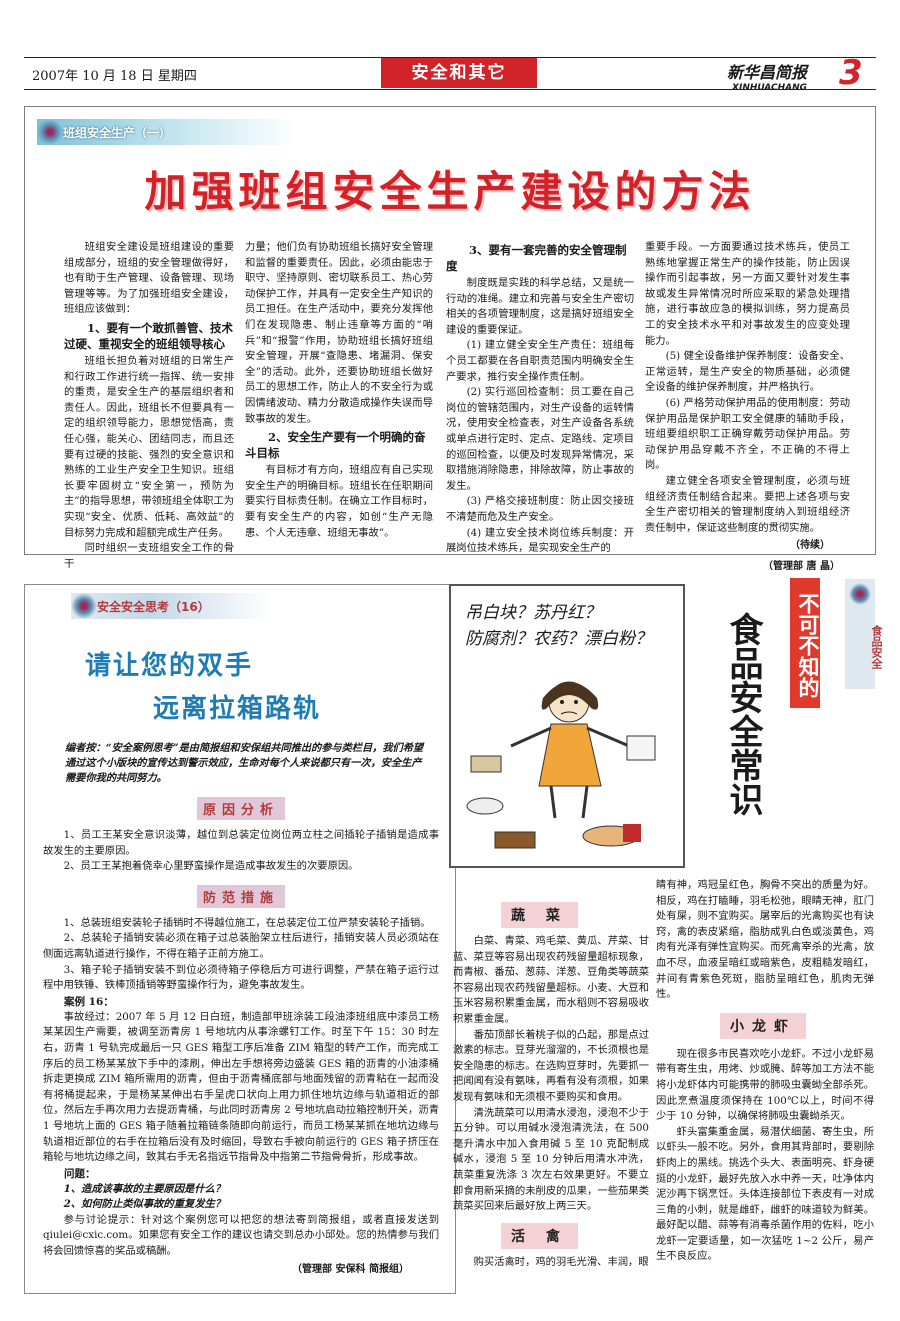 The image size is (900, 1321). I want to click on case-series-banner: 安全安全思考（16）, so click(171, 606).